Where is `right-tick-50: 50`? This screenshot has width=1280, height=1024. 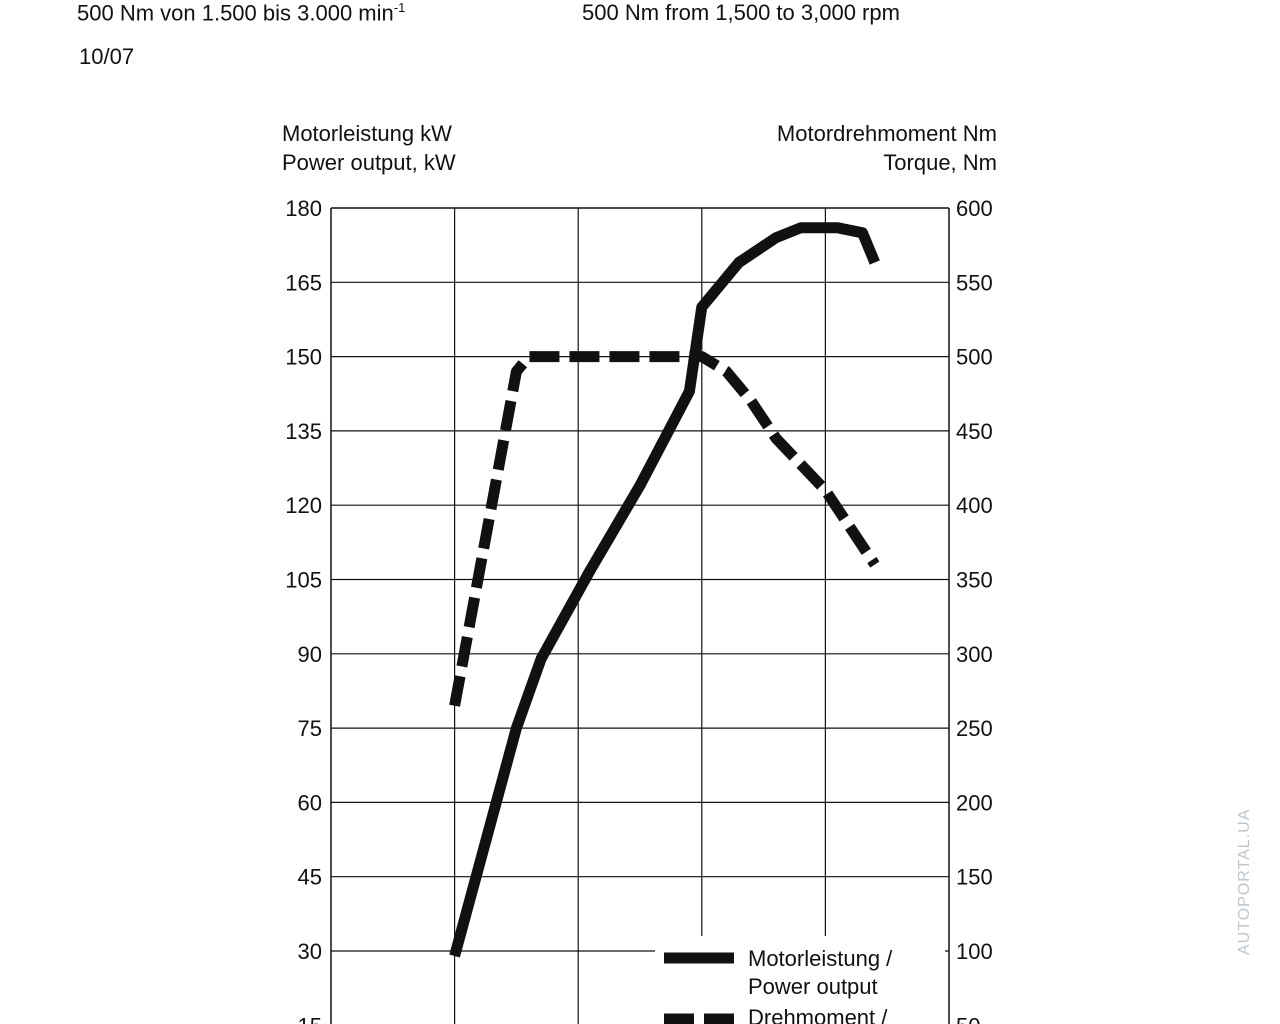
right-tick-50: 50 is located at coordinates (968, 1018).